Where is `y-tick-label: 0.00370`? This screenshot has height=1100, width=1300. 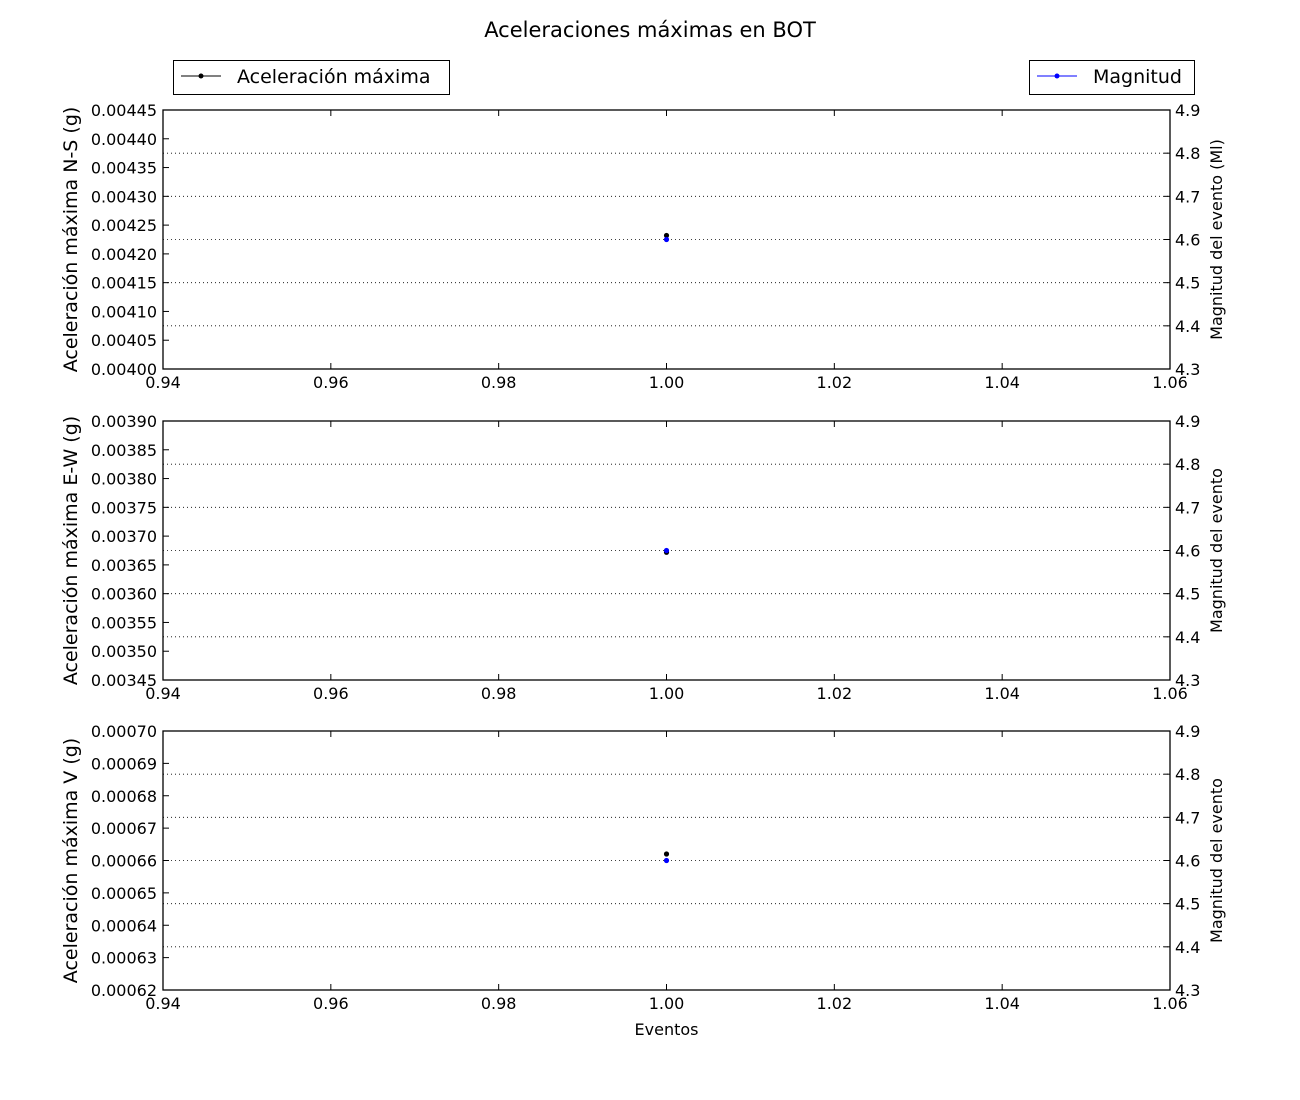
y-tick-label: 0.00370 is located at coordinates (124, 536).